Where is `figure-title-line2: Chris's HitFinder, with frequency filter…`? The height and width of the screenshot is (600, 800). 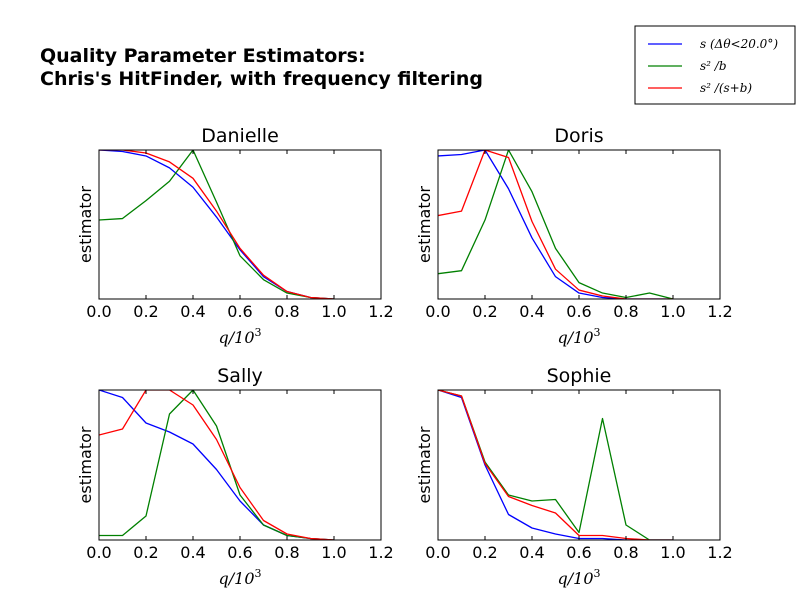 figure-title-line2: Chris's HitFinder, with frequency filter… is located at coordinates (261, 79).